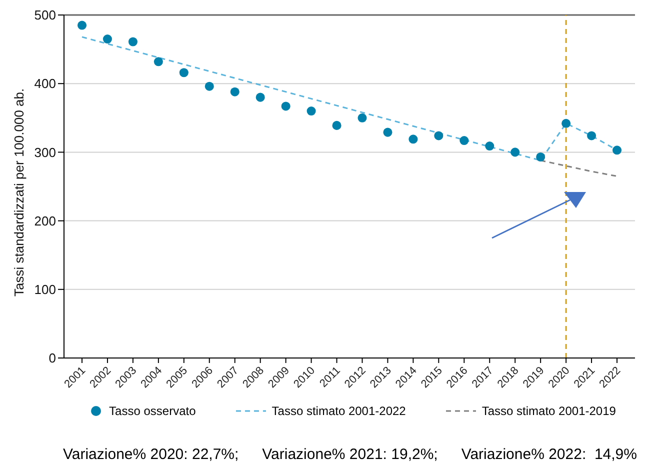  What do you see at coordinates (549, 454) in the screenshot?
I see `text: Variazione% 2022: 14,9%` at bounding box center [549, 454].